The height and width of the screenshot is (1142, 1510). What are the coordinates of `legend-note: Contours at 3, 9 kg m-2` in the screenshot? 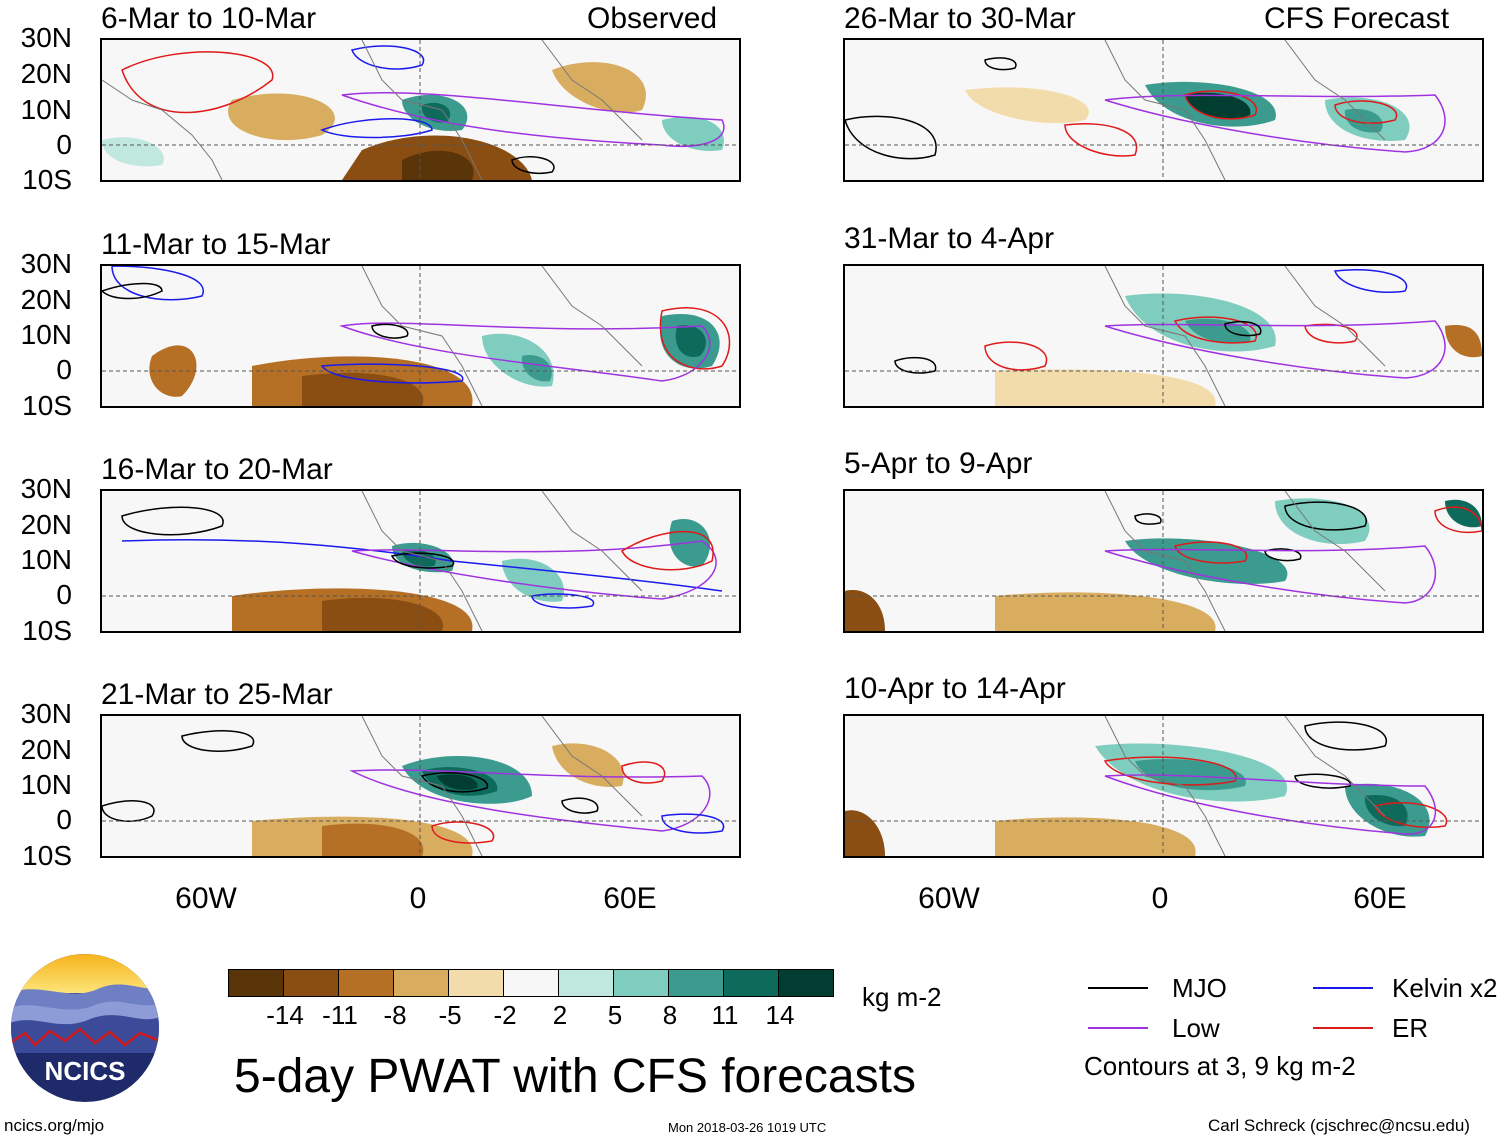 It's located at (1220, 1066).